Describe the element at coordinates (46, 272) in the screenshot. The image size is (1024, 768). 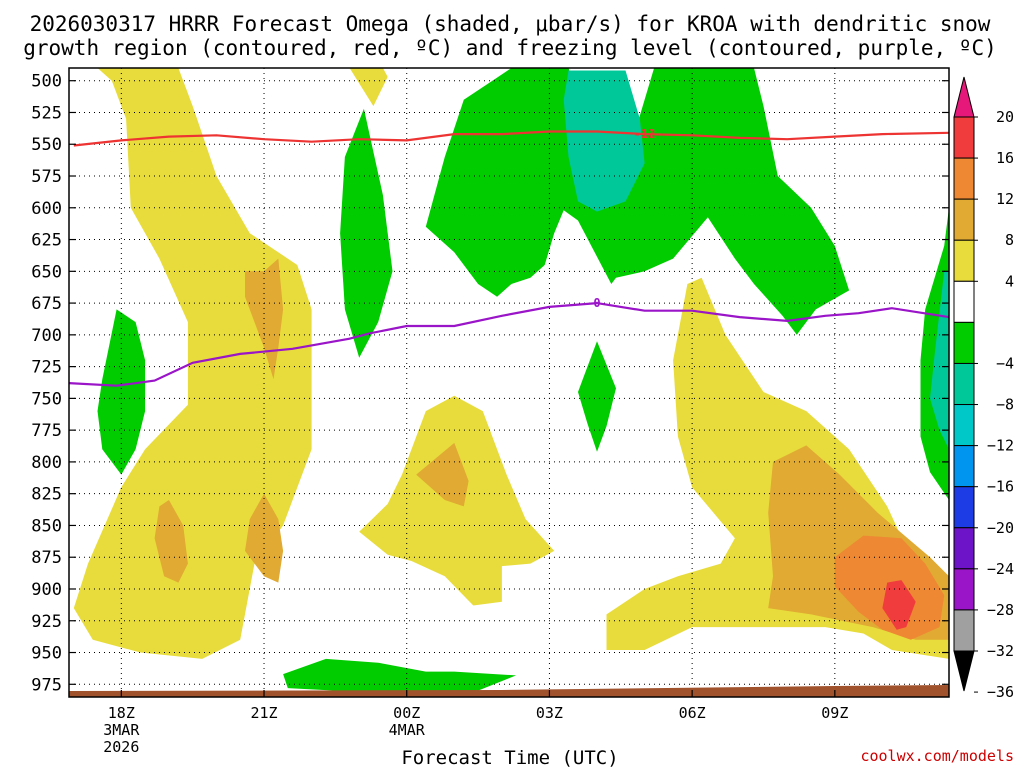
I see `y-tick-label-650: 650` at that location.